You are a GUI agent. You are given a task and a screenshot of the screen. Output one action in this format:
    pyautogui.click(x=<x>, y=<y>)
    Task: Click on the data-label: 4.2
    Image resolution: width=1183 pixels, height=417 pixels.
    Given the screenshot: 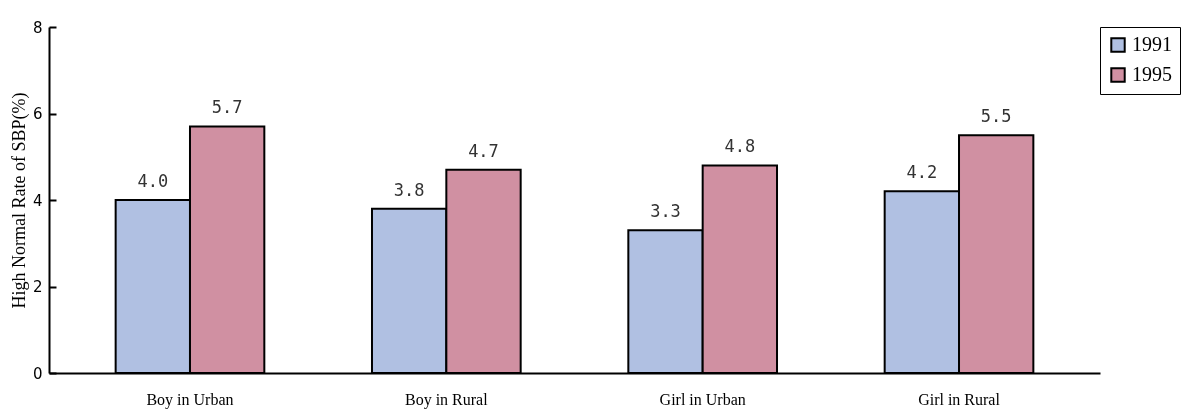 What is the action you would take?
    pyautogui.click(x=922, y=172)
    